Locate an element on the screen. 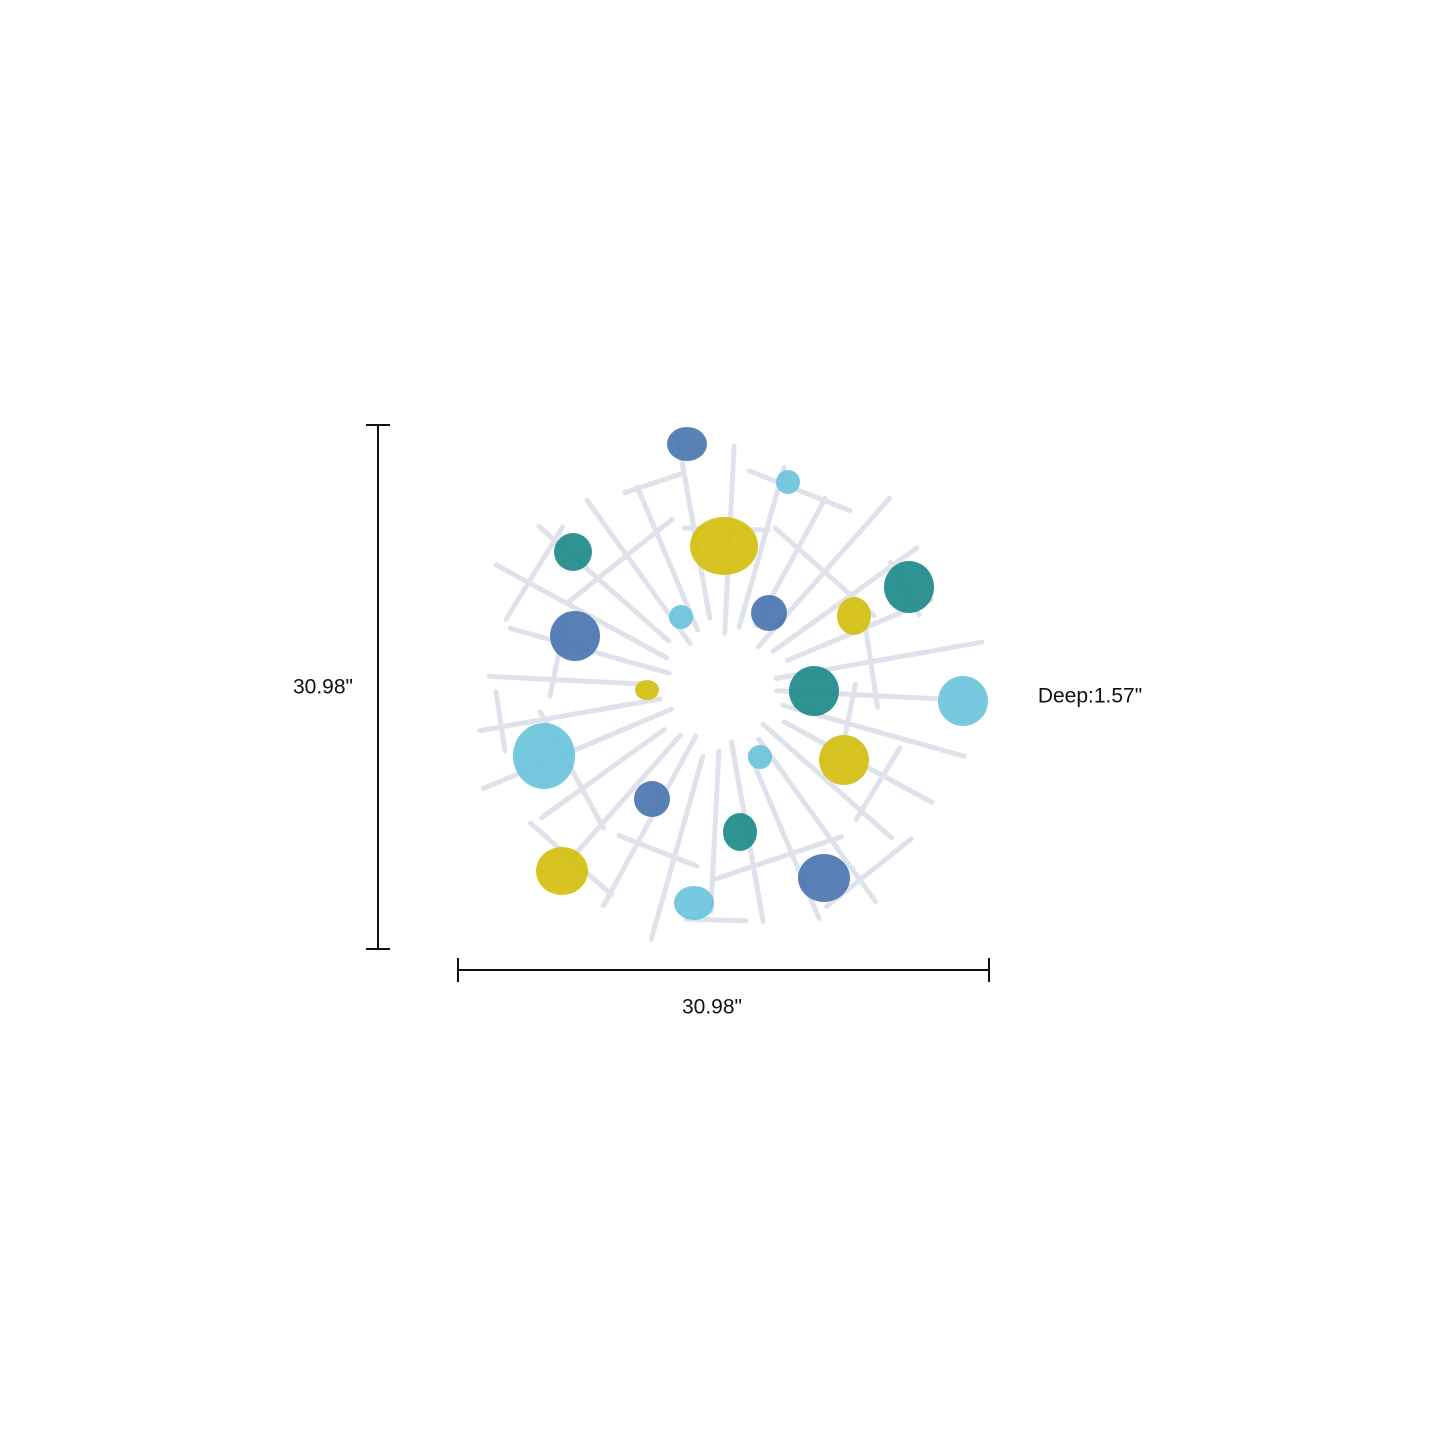  depth-label: Deep:1.57" is located at coordinates (1090, 696).